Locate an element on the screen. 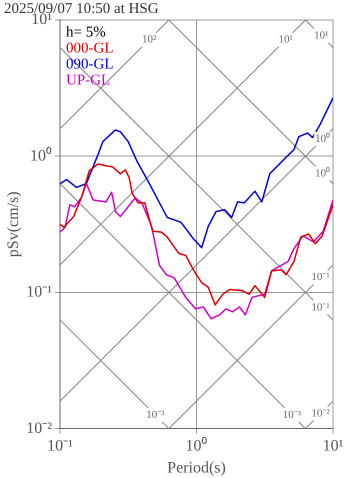 Image resolution: width=347 pixels, height=478 pixels. annotation: 10² is located at coordinates (150, 40).